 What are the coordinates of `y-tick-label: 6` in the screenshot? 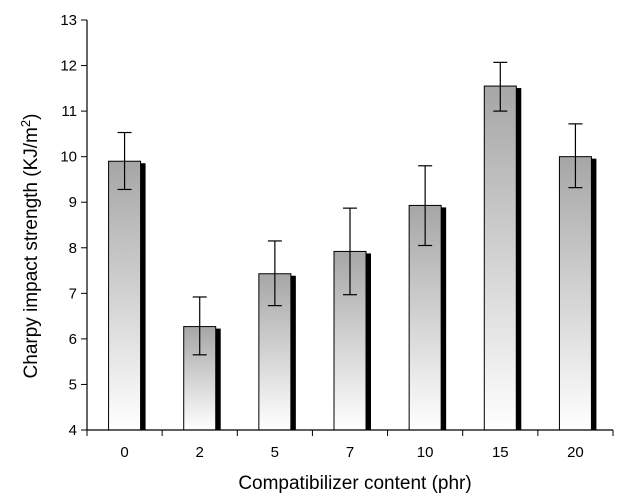 It's located at (73, 339).